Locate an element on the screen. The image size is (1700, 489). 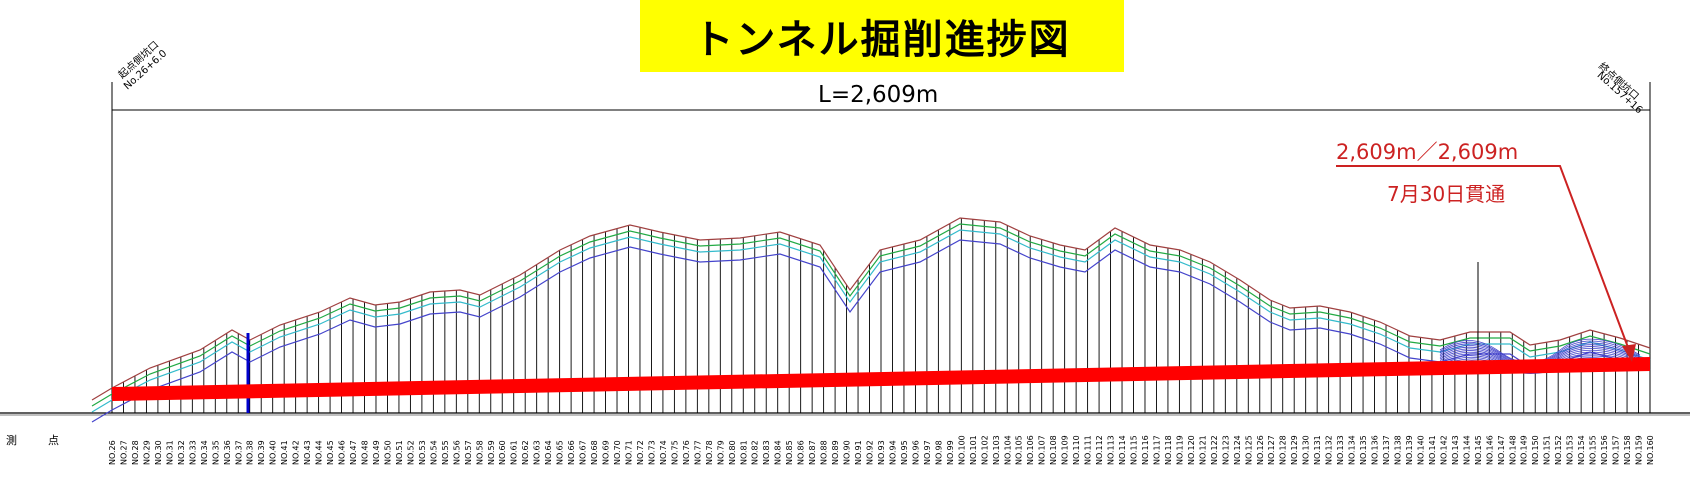
station-tick-label: NO.117 is located at coordinates (1156, 450).